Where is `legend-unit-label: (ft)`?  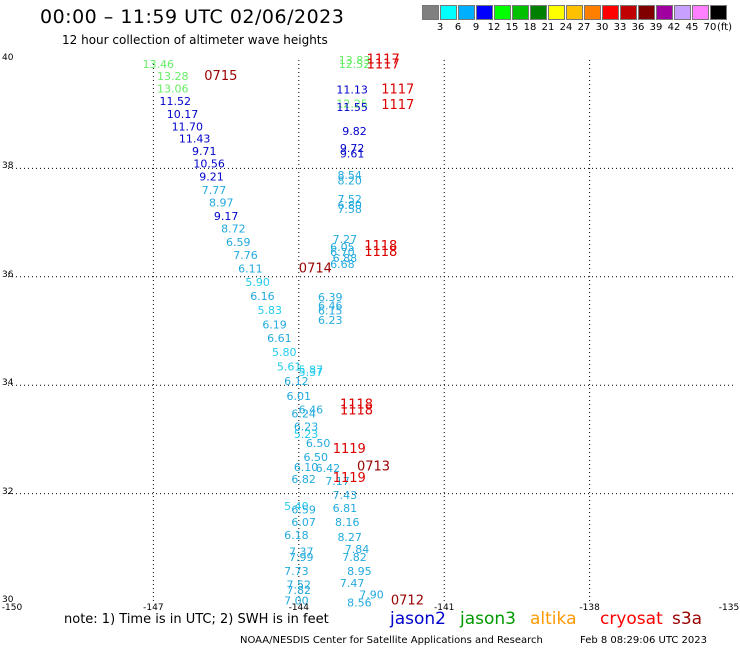 legend-unit-label: (ft) is located at coordinates (725, 27).